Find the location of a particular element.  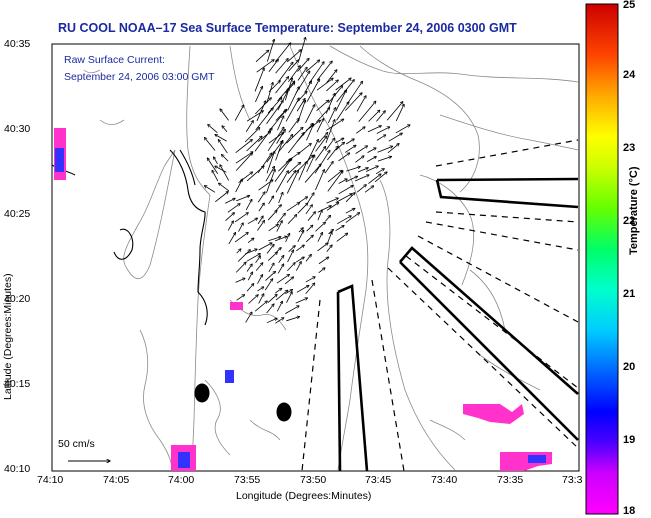

x-tick: 73:55 is located at coordinates (247, 480).